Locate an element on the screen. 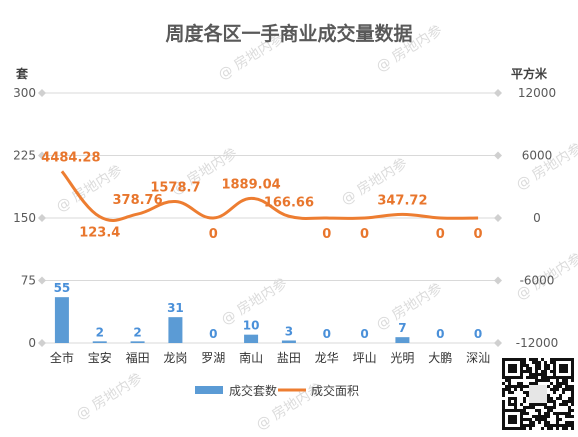  left-tick-label: 225 is located at coordinates (24, 156).